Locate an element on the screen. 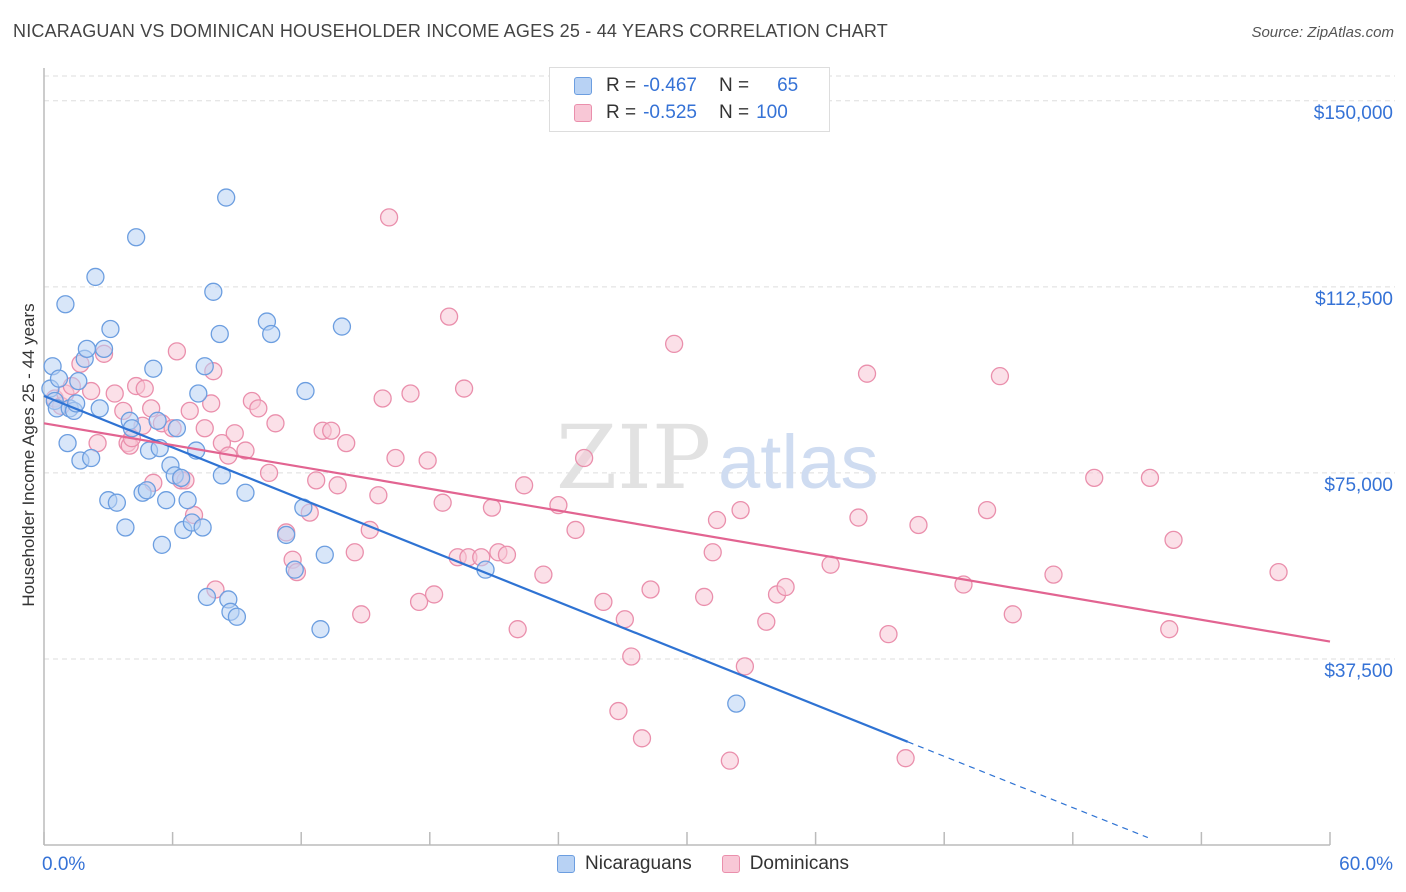 The height and width of the screenshot is (892, 1406). trend-extension-nicaraguans is located at coordinates (1028, 790).